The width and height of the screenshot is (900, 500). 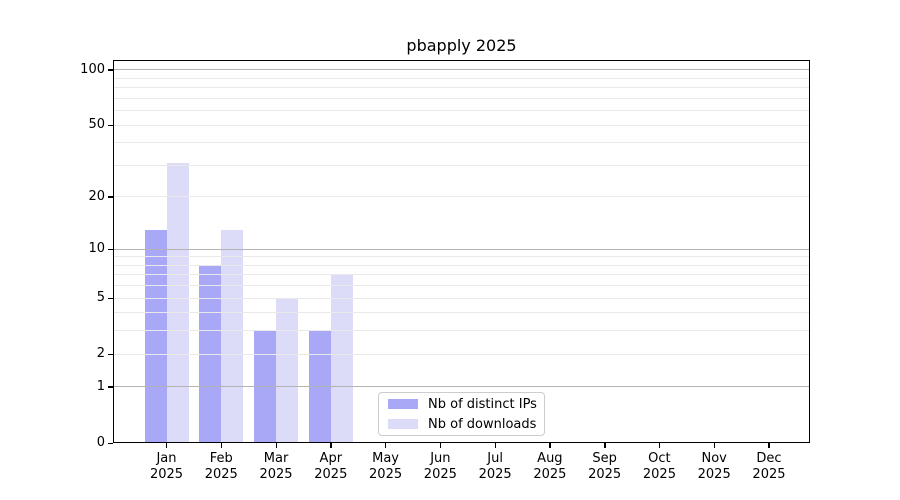 What do you see at coordinates (659, 466) in the screenshot?
I see `x-tick-label: Oct 2025` at bounding box center [659, 466].